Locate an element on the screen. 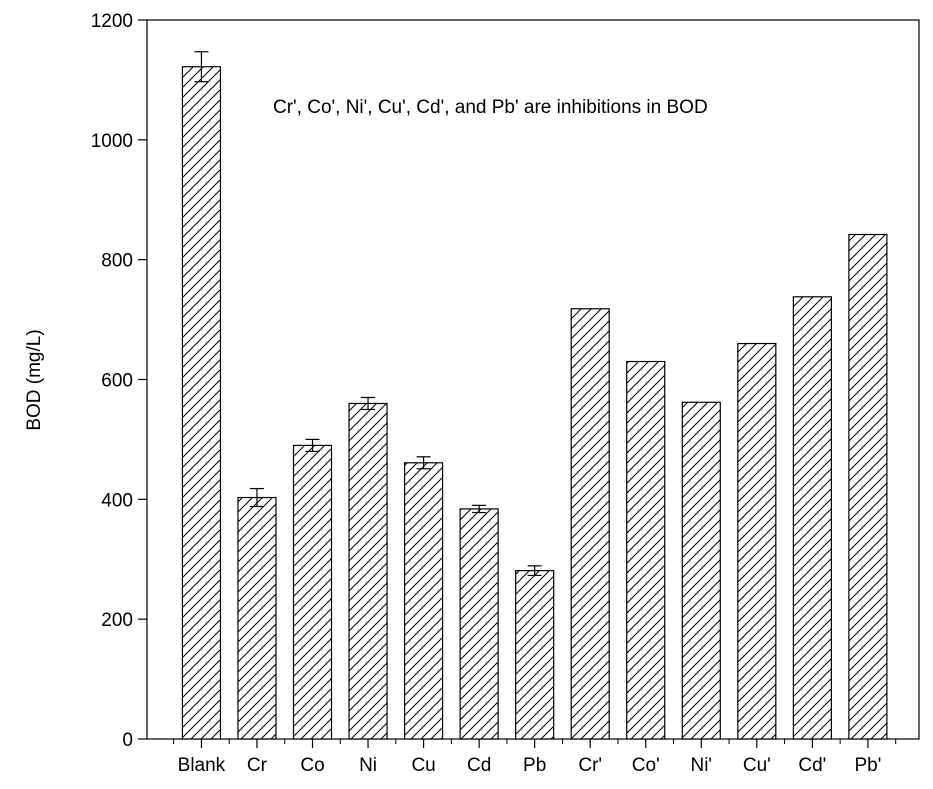  x-tick-label: Cr is located at coordinates (257, 765).